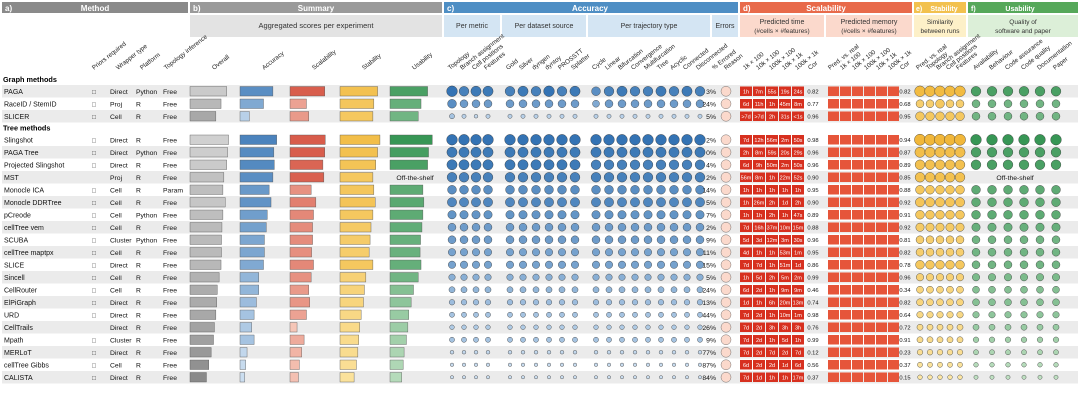  Describe the element at coordinates (812, 241) in the screenshot. I see `time-cor: 0.96` at that location.